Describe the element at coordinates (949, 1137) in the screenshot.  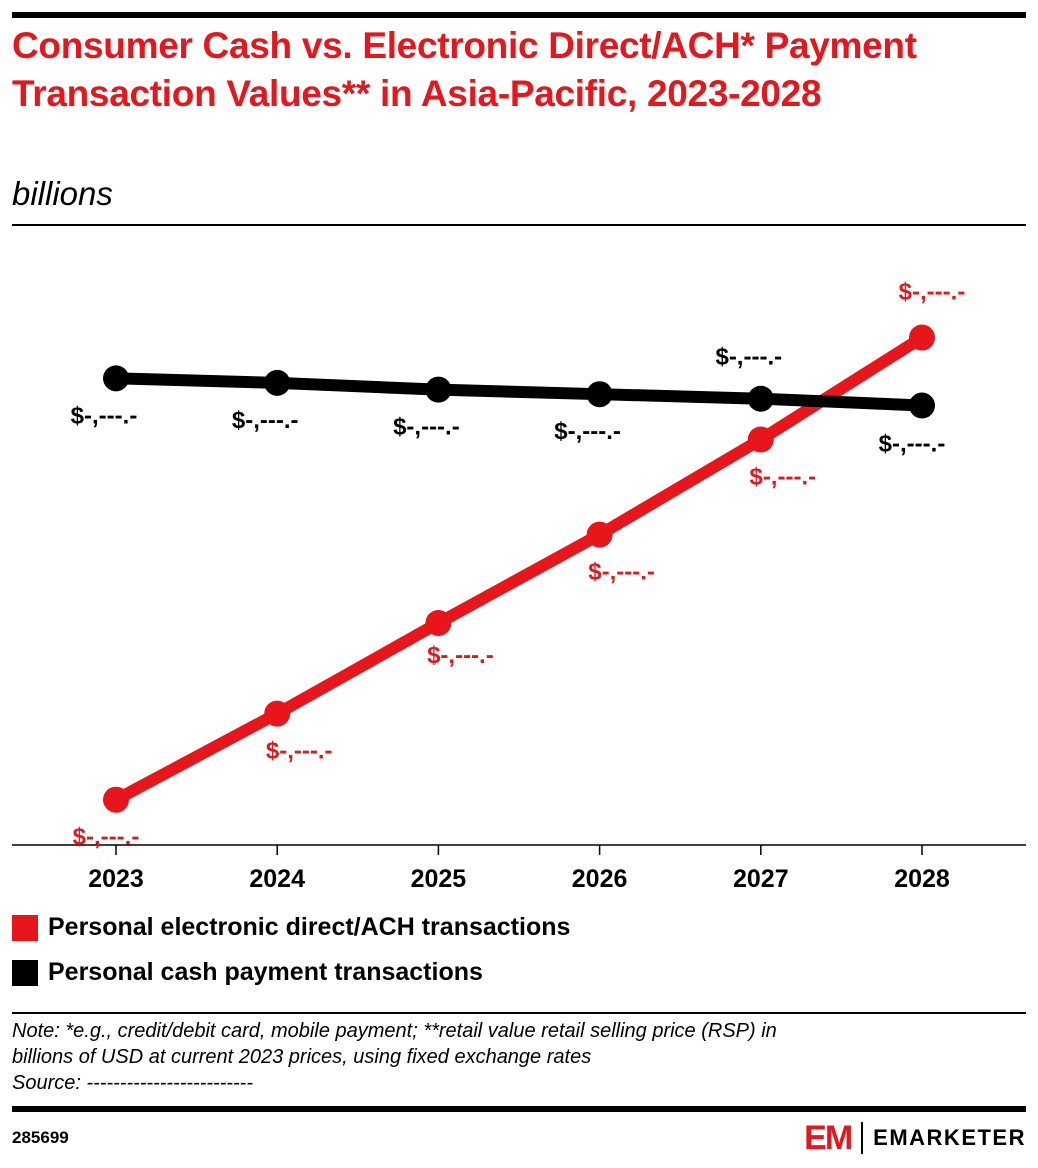
I see `logo-text: EMARKETER` at that location.